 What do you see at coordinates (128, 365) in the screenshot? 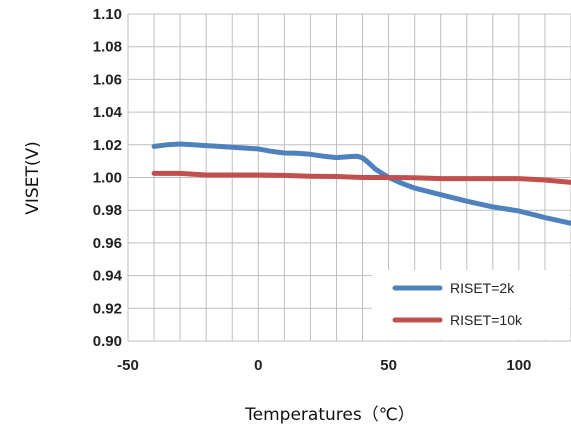
I see `x-tick-label: -50` at bounding box center [128, 365].